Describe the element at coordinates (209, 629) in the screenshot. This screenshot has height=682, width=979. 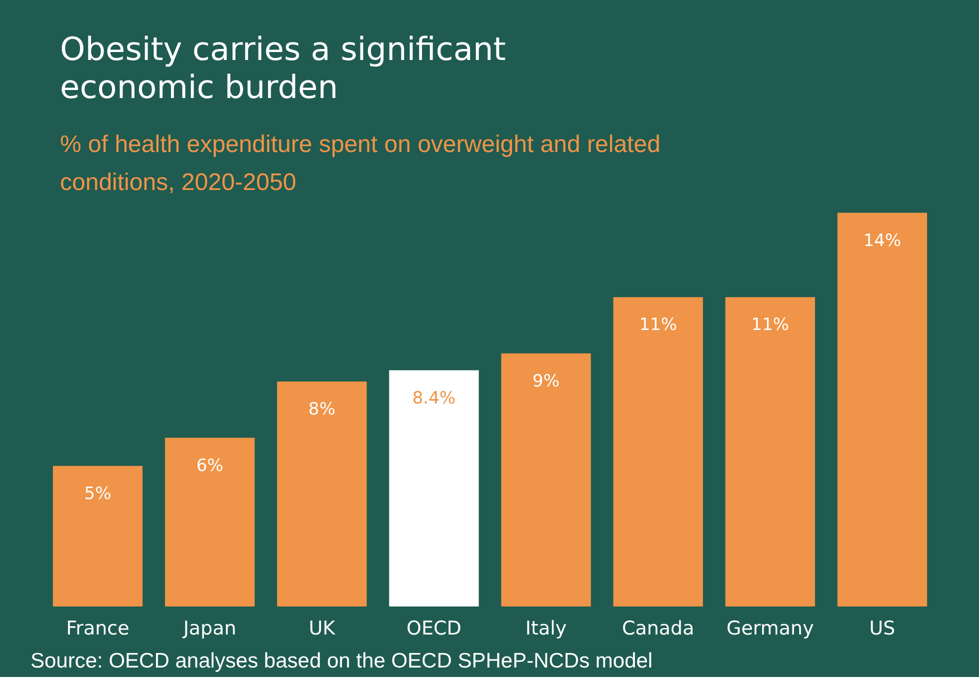
I see `x-tick-label: Japan` at that location.